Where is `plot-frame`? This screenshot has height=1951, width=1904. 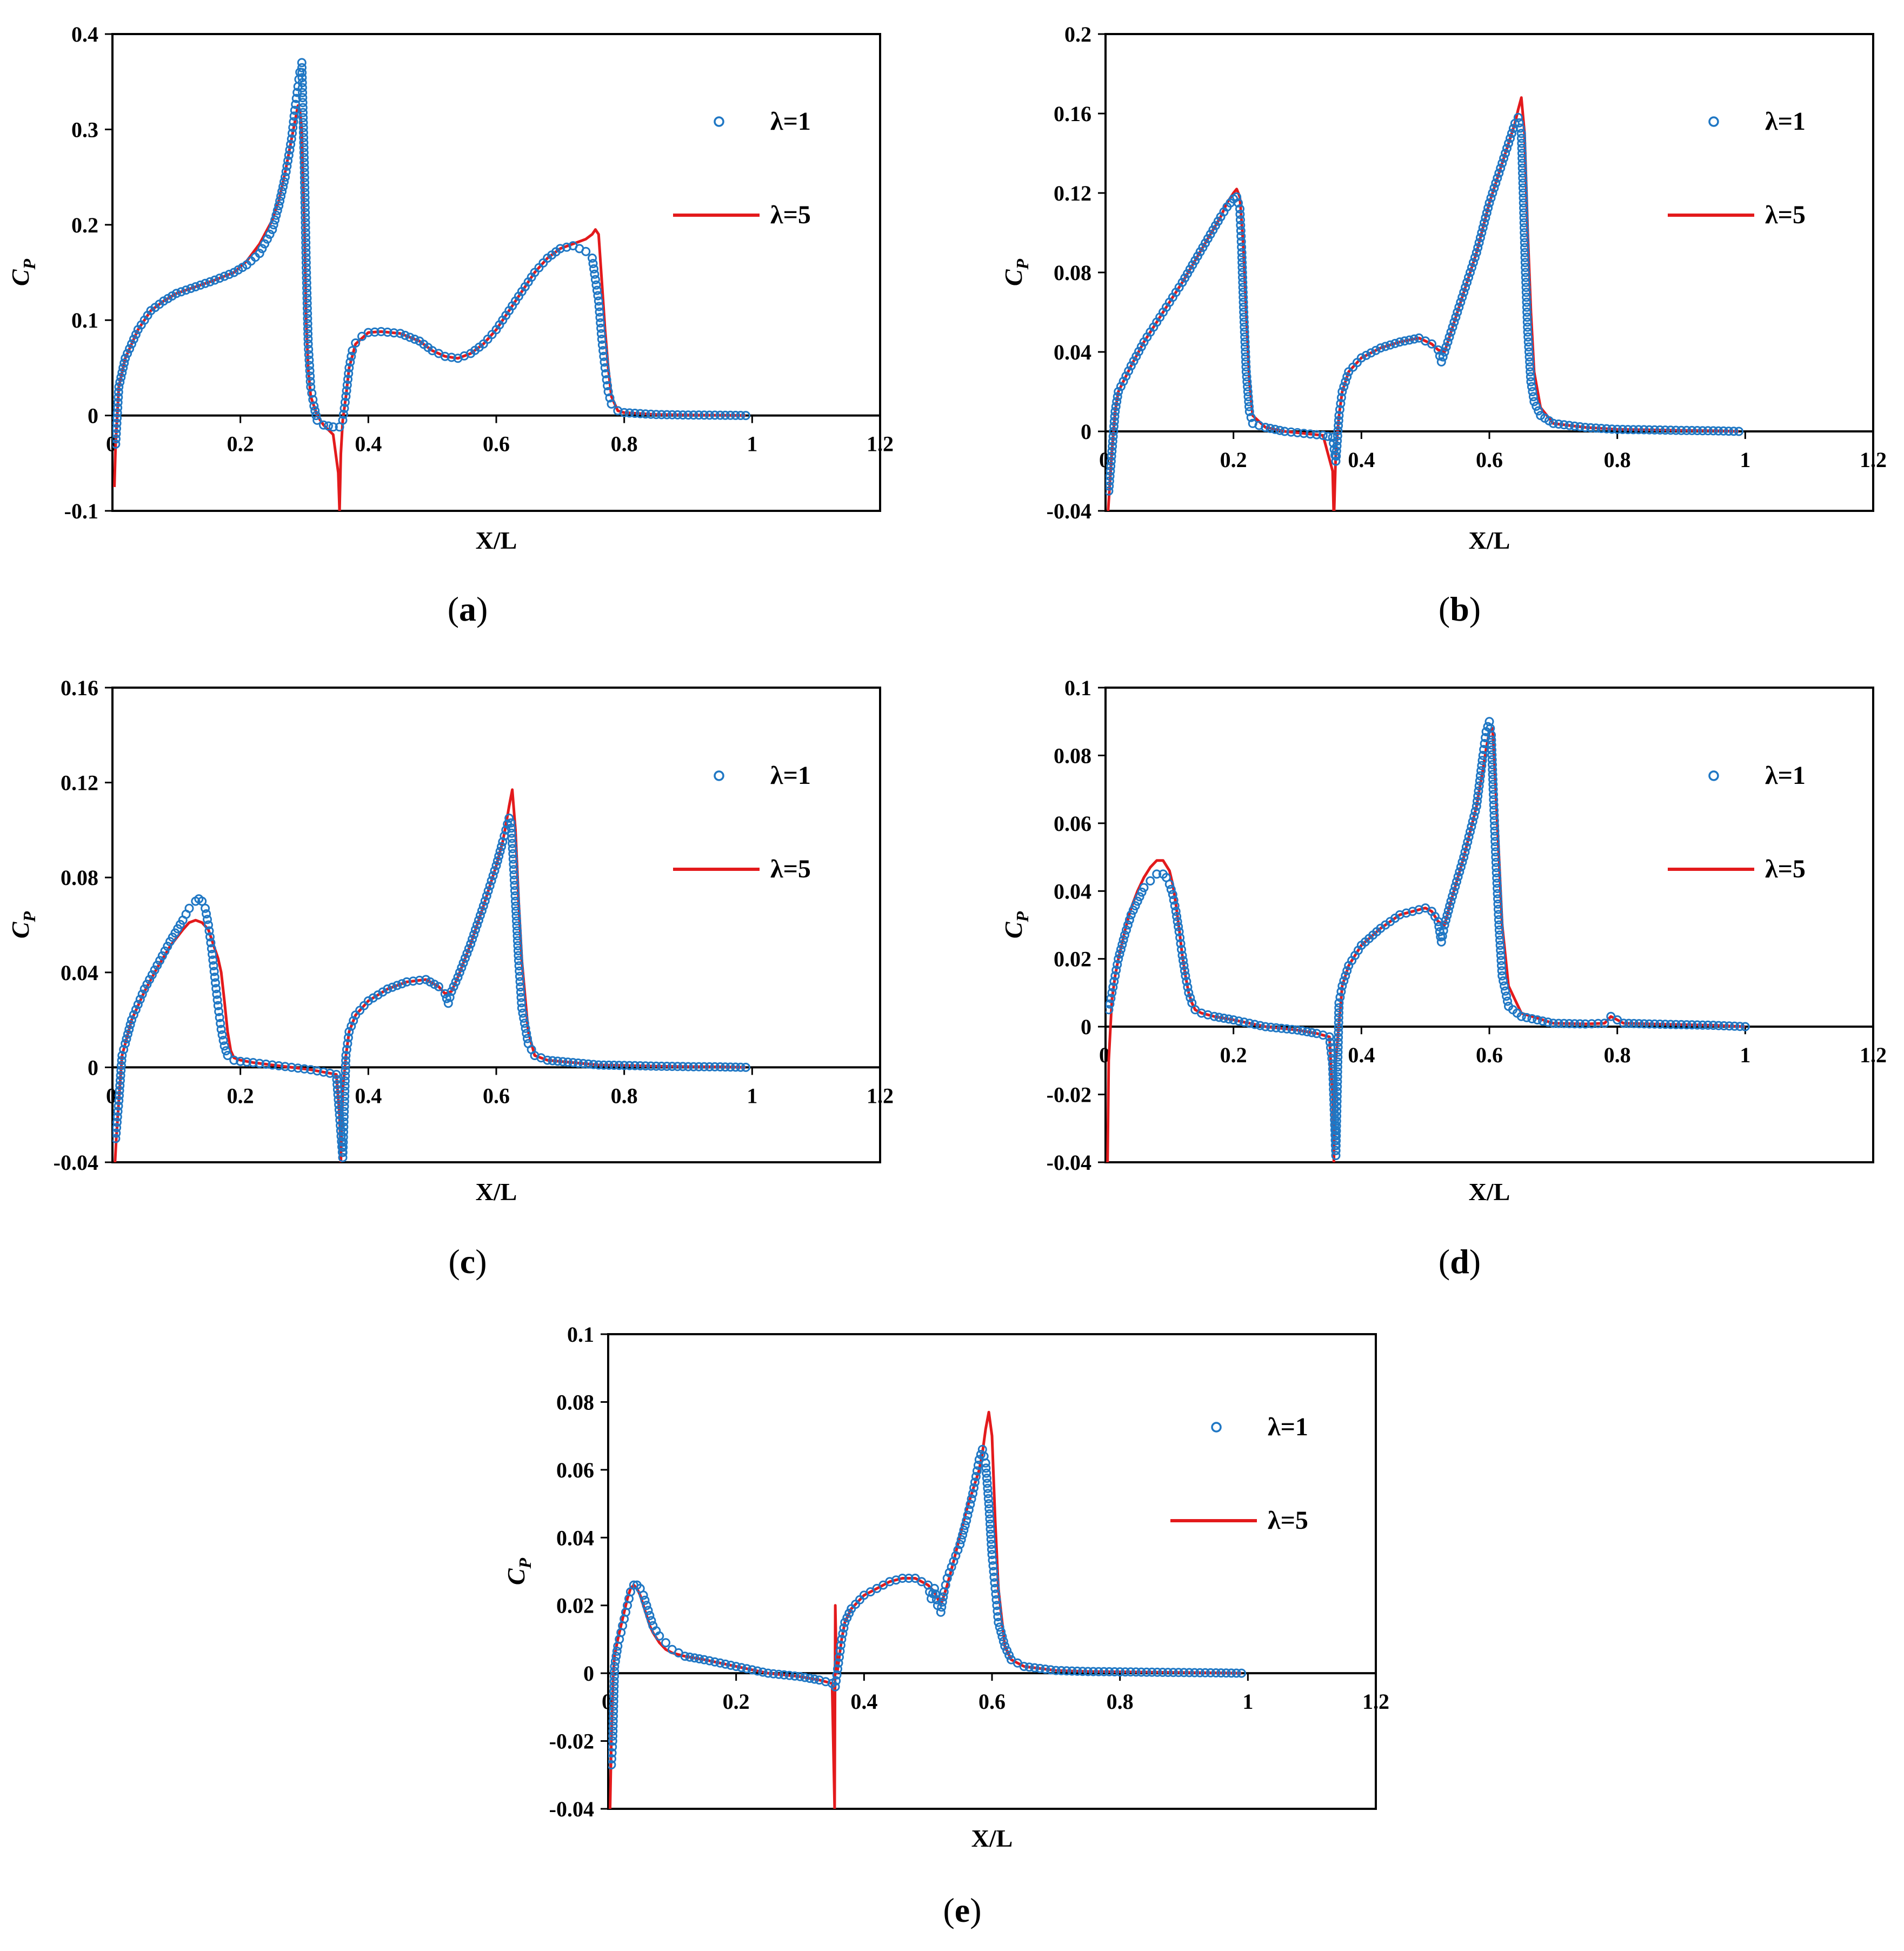 plot-frame is located at coordinates (496, 272).